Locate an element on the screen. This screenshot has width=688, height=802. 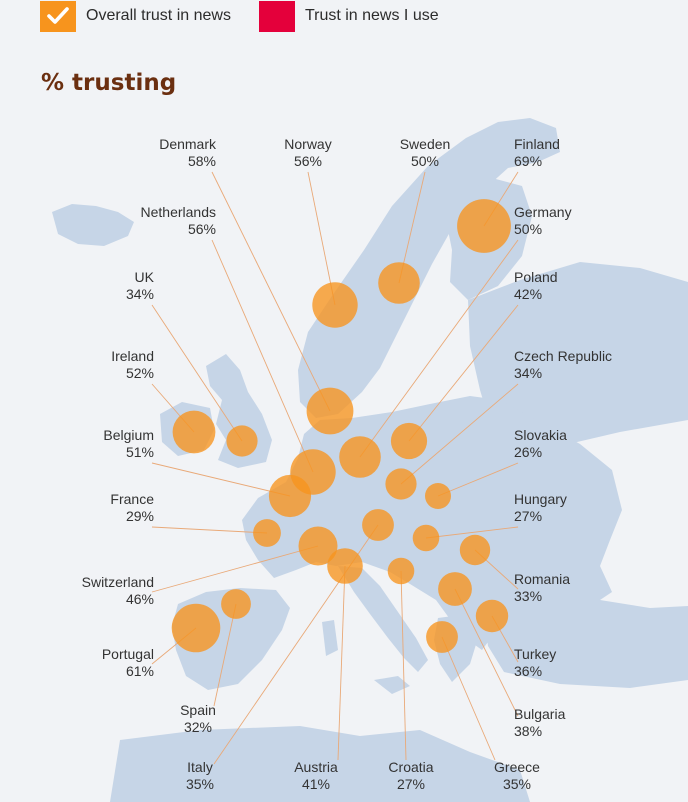
country-label-sweden: Sweden 50% is located at coordinates (425, 153).